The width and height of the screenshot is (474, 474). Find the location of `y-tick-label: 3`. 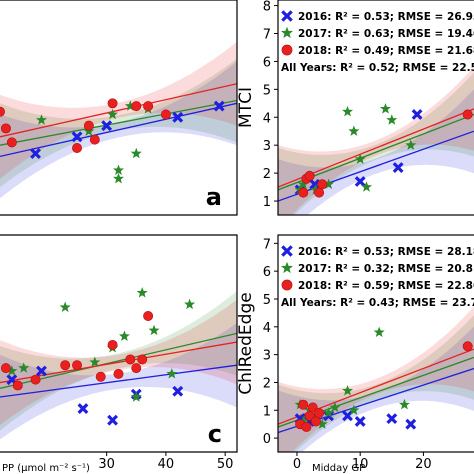

y-tick-label: 3 is located at coordinates (267, 146).